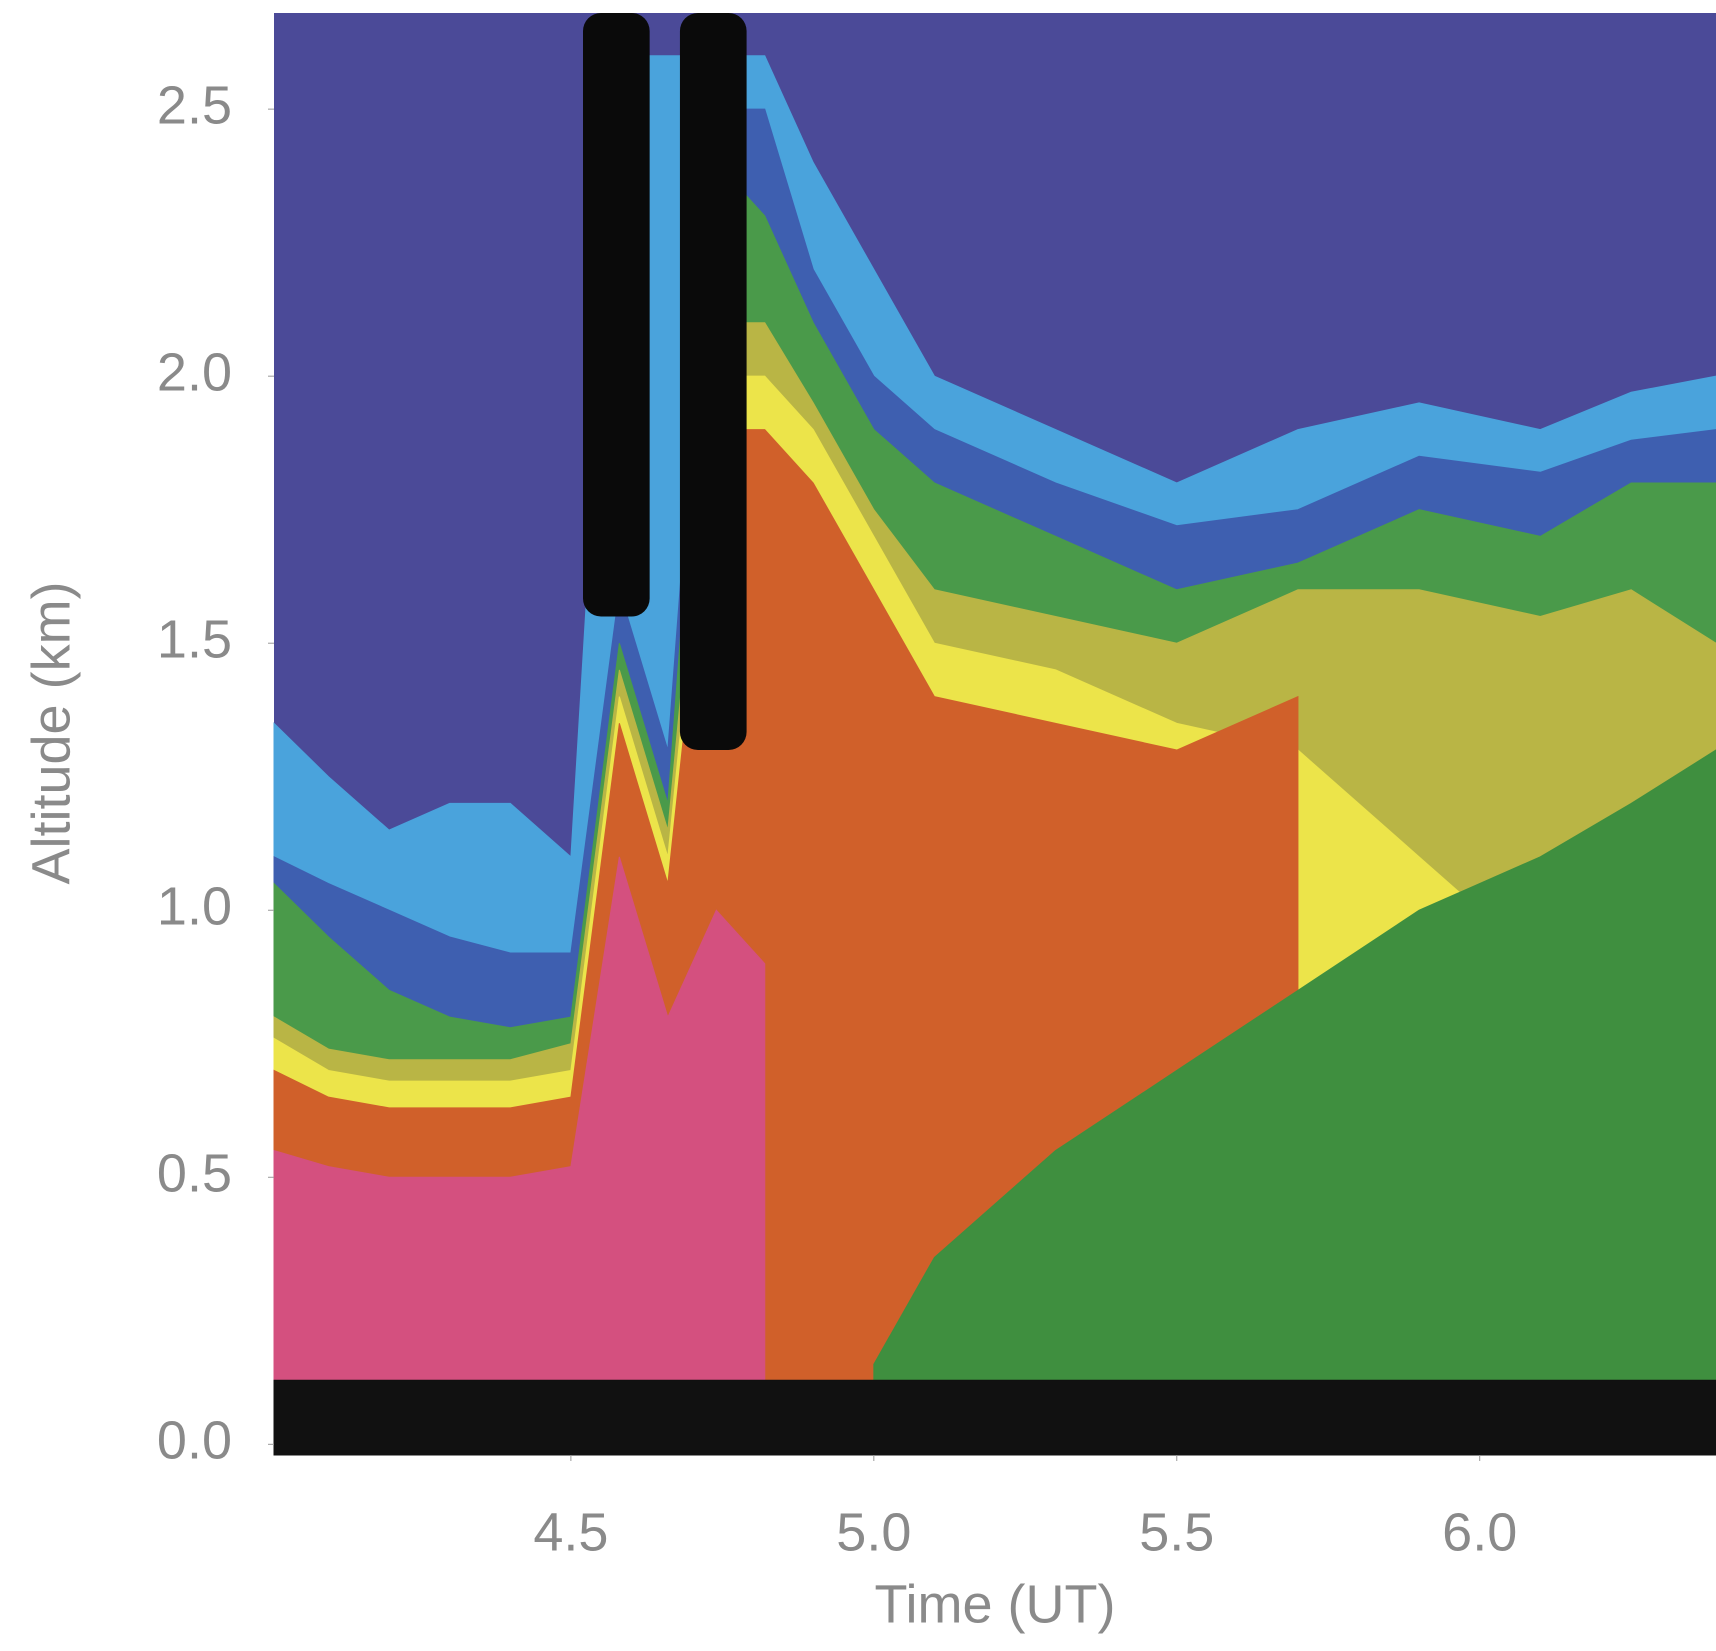 The width and height of the screenshot is (1716, 1651). I want to click on y-tick-label: 2.5, so click(194, 105).